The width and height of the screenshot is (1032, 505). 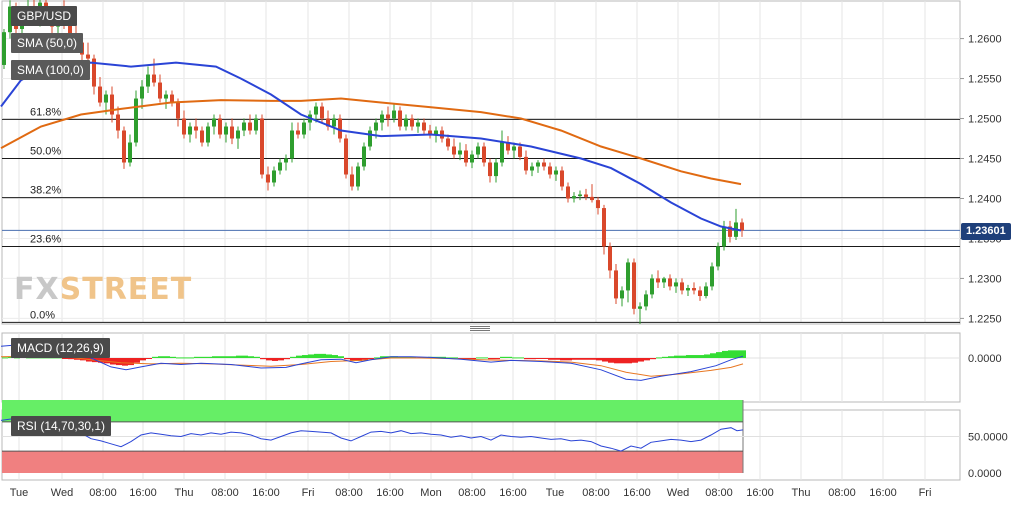 I want to click on sma50-legend: SMA (50,0), so click(x=47, y=43).